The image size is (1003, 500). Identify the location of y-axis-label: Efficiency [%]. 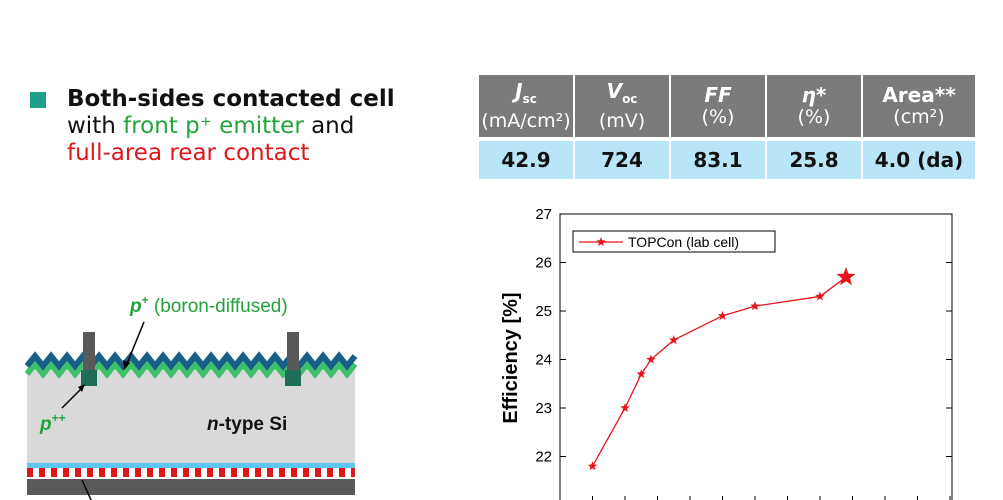
(511, 357).